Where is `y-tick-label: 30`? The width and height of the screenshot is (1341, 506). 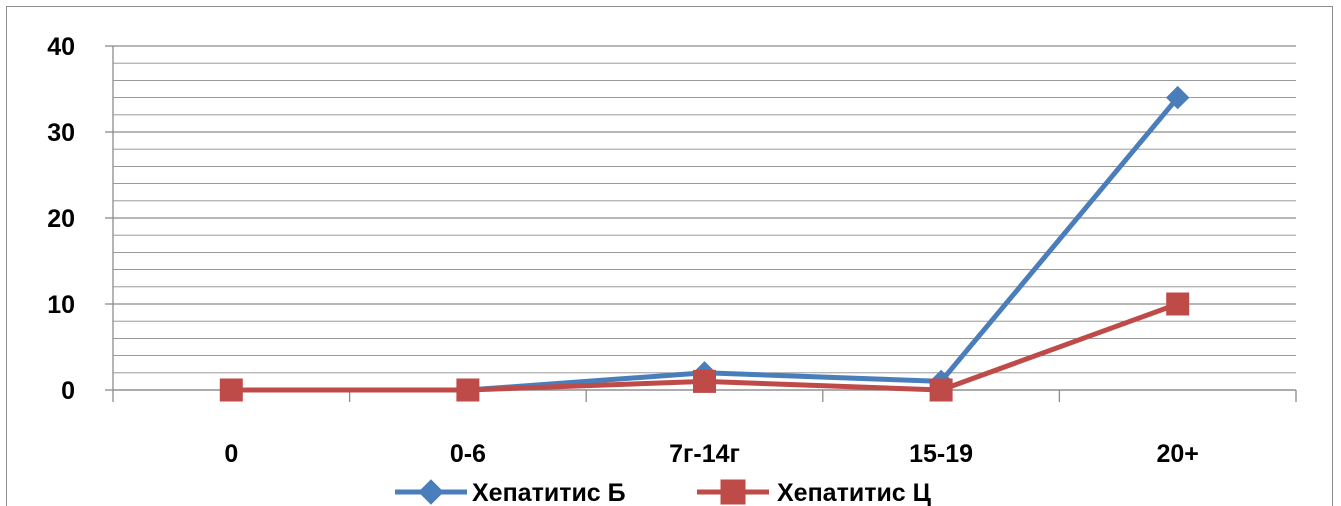
y-tick-label: 30 is located at coordinates (61, 133).